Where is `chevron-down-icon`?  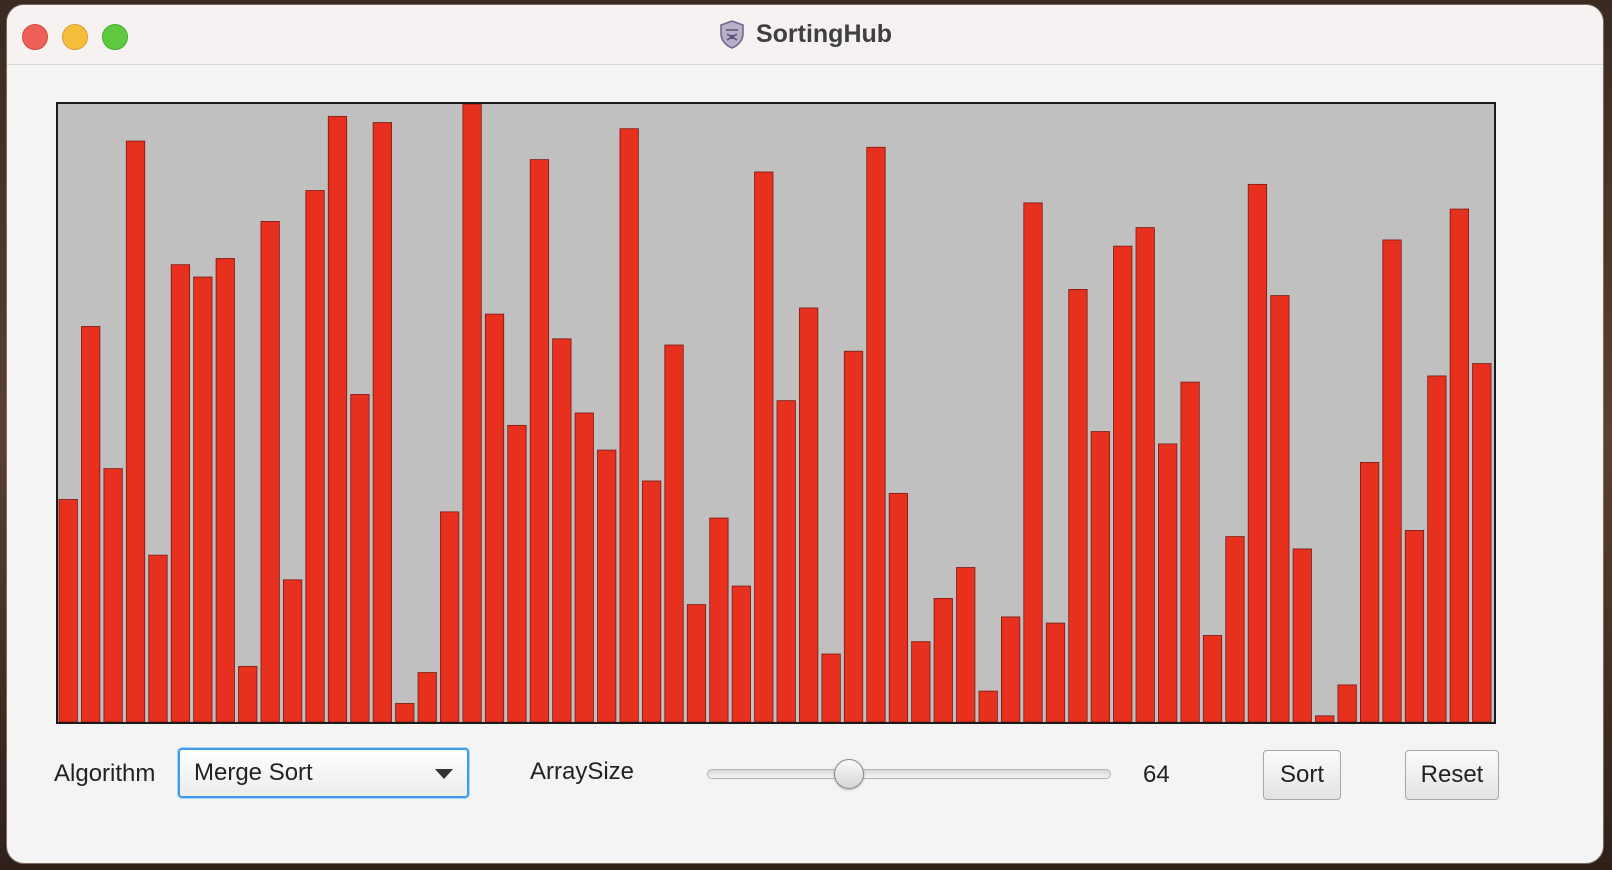
chevron-down-icon is located at coordinates (444, 774).